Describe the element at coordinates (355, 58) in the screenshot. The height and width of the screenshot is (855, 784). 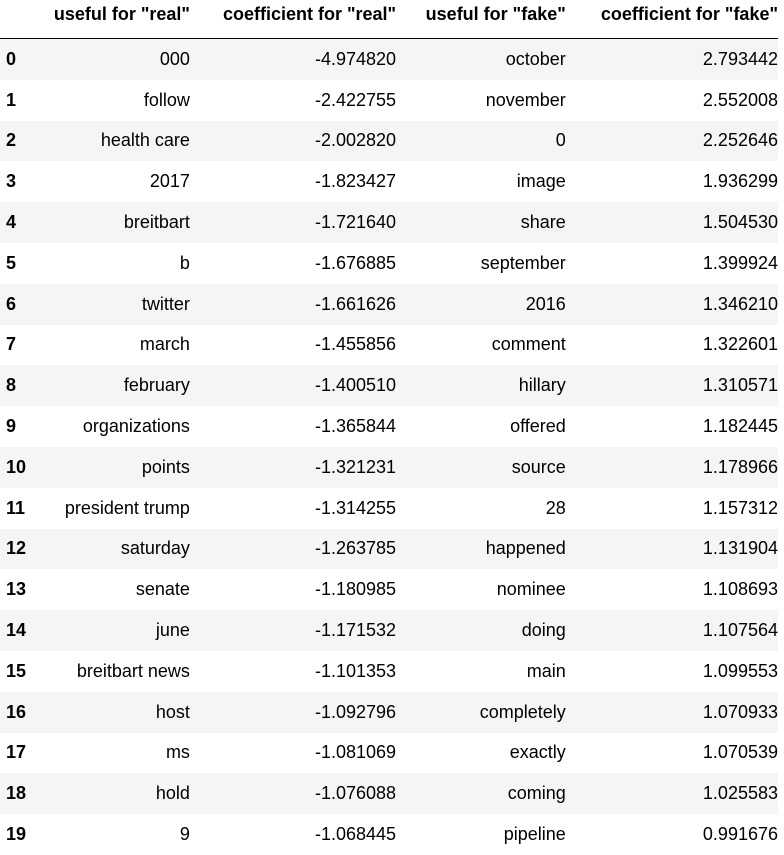
I see `cell-coef-real: -4.974820` at that location.